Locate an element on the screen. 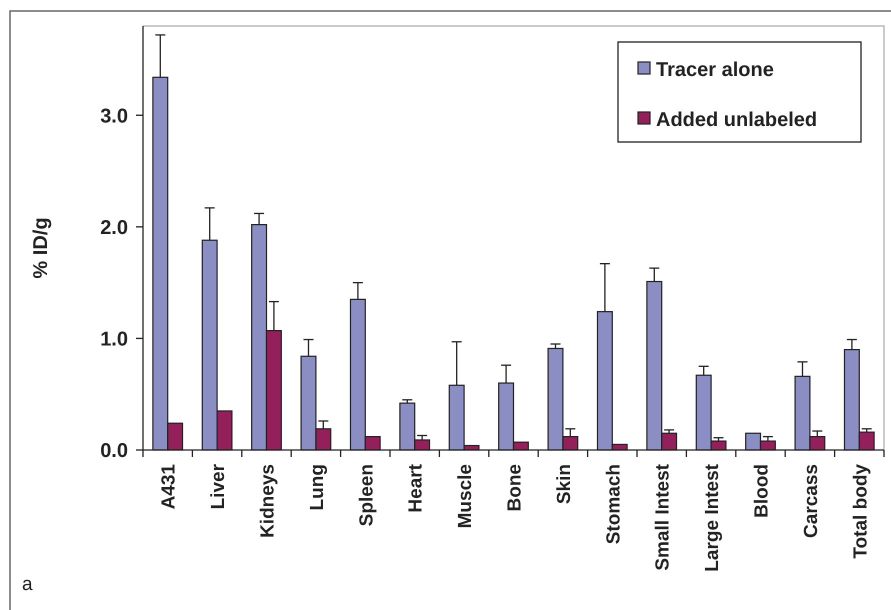 The height and width of the screenshot is (610, 891). x-tick-label: Spleen is located at coordinates (367, 495).